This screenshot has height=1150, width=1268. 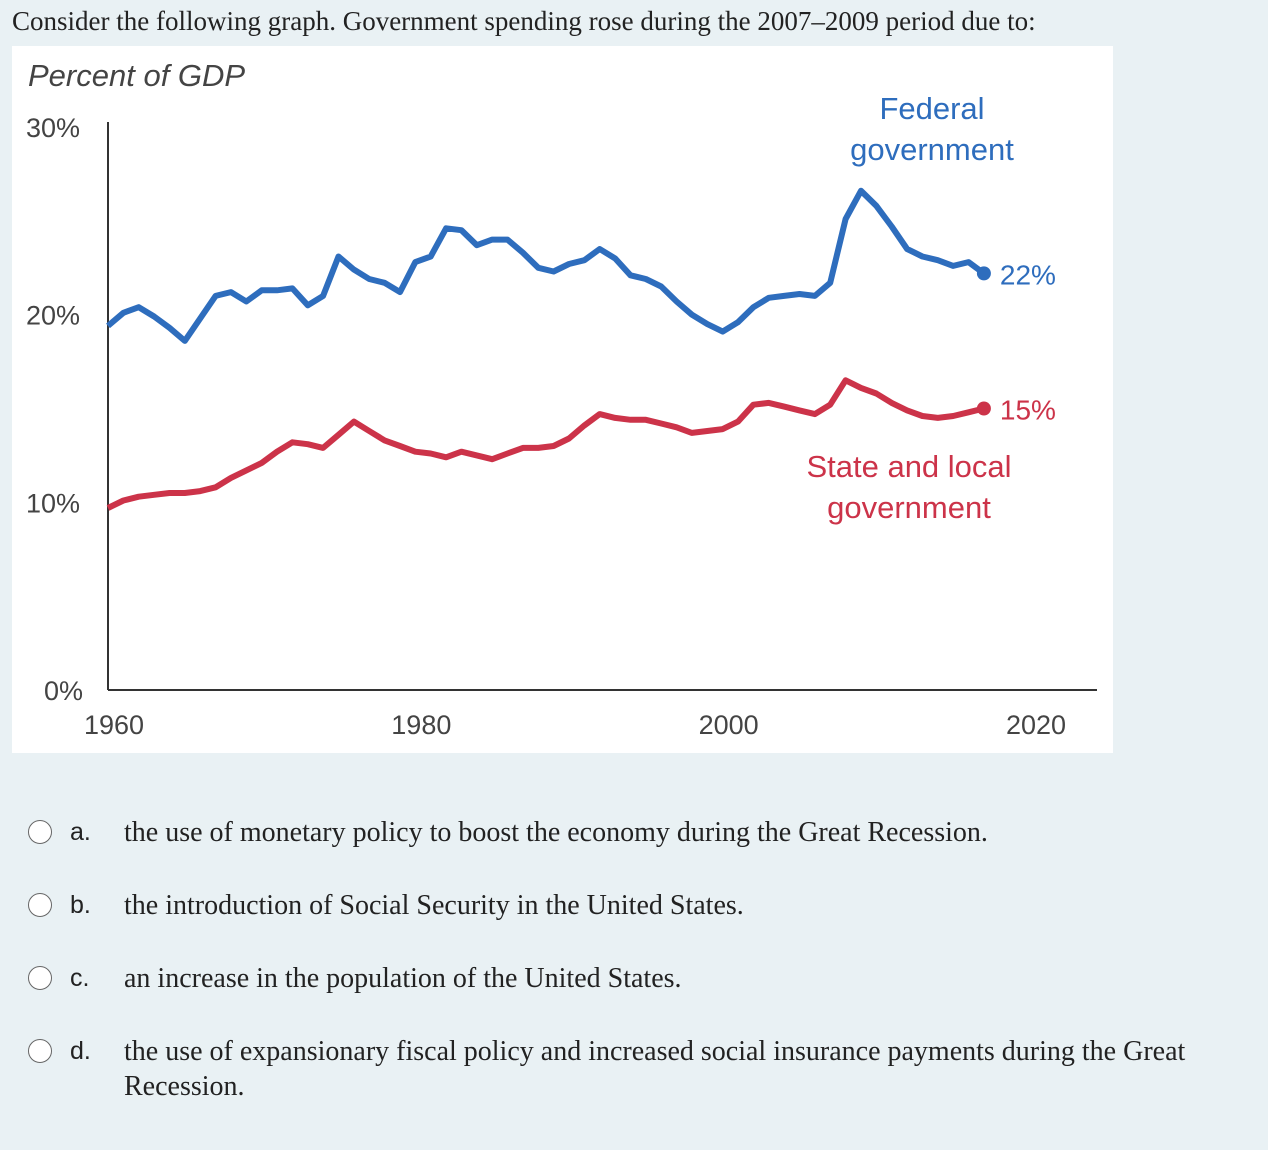 I want to click on series-line-federal, so click(x=546, y=265).